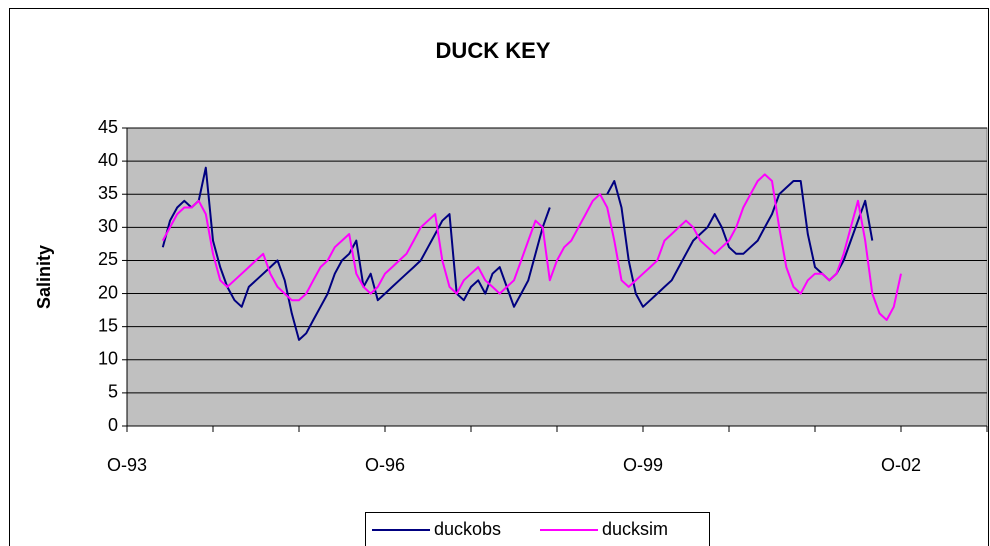 Image resolution: width=990 pixels, height=546 pixels. I want to click on y-axis-label: Salinity, so click(44, 277).